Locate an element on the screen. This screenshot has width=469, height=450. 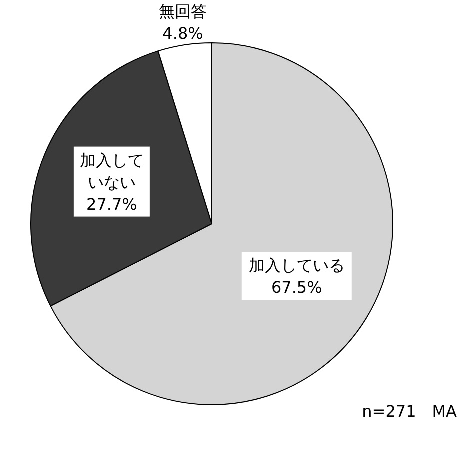
data-label: 4.8% is located at coordinates (183, 34).